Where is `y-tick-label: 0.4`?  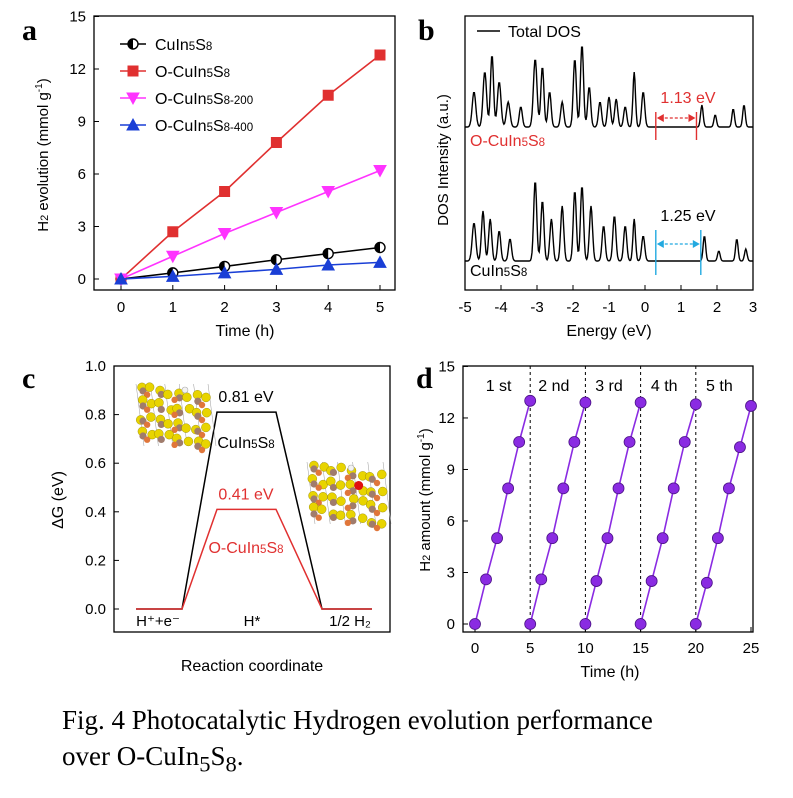 y-tick-label: 0.4 is located at coordinates (95, 512).